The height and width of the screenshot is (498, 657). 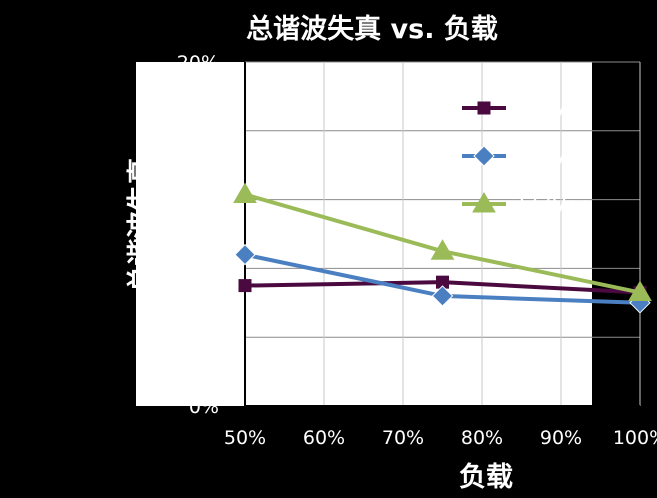 What do you see at coordinates (550, 109) in the screenshot?
I see `legend-label-0: 120Vac` at bounding box center [550, 109].